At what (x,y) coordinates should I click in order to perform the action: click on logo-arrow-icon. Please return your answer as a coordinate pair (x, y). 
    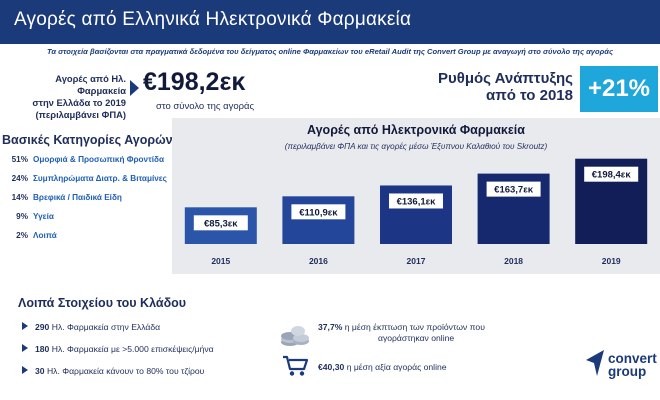
    Looking at the image, I should click on (595, 363).